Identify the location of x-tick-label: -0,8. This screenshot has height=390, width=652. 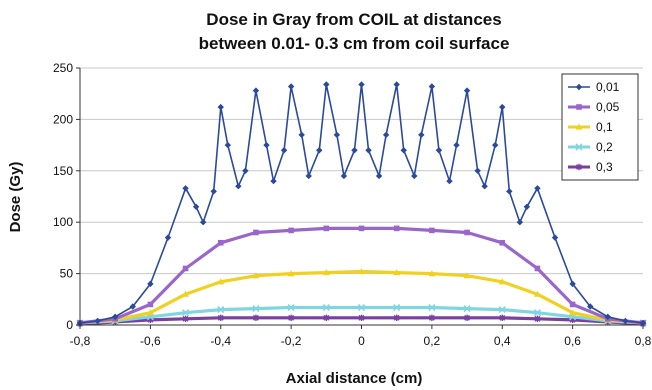
(80, 341).